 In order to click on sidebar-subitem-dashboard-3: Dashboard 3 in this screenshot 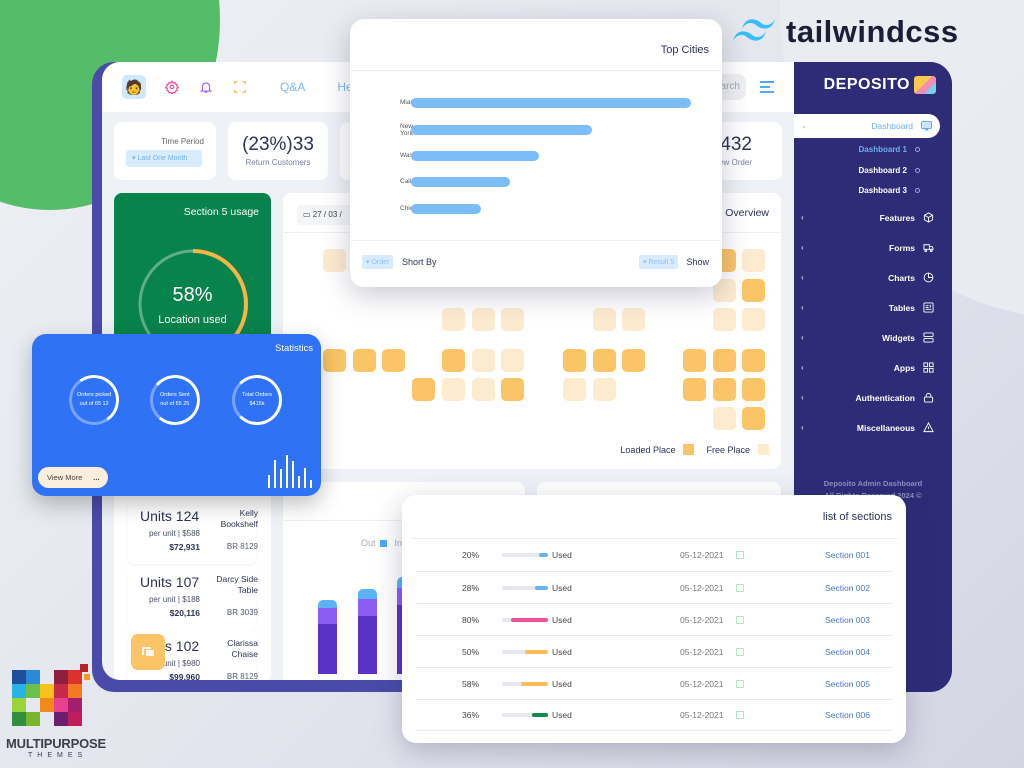, I will do `click(889, 190)`.